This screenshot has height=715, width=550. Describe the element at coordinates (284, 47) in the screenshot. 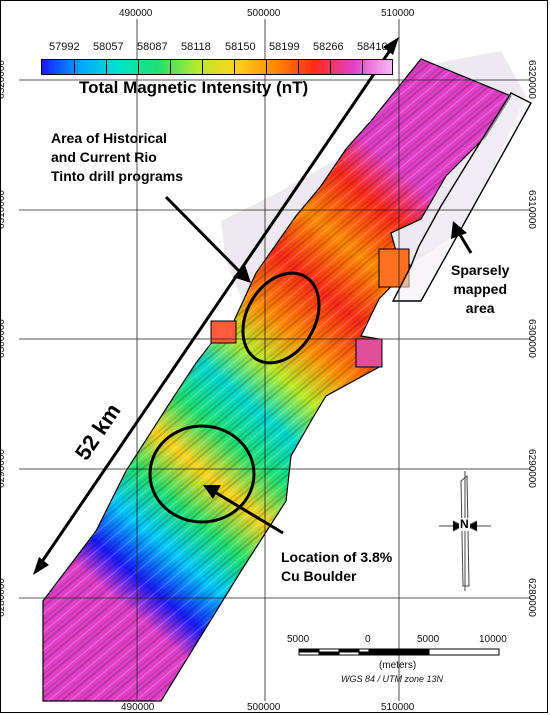

I see `legend-value: 58199` at that location.